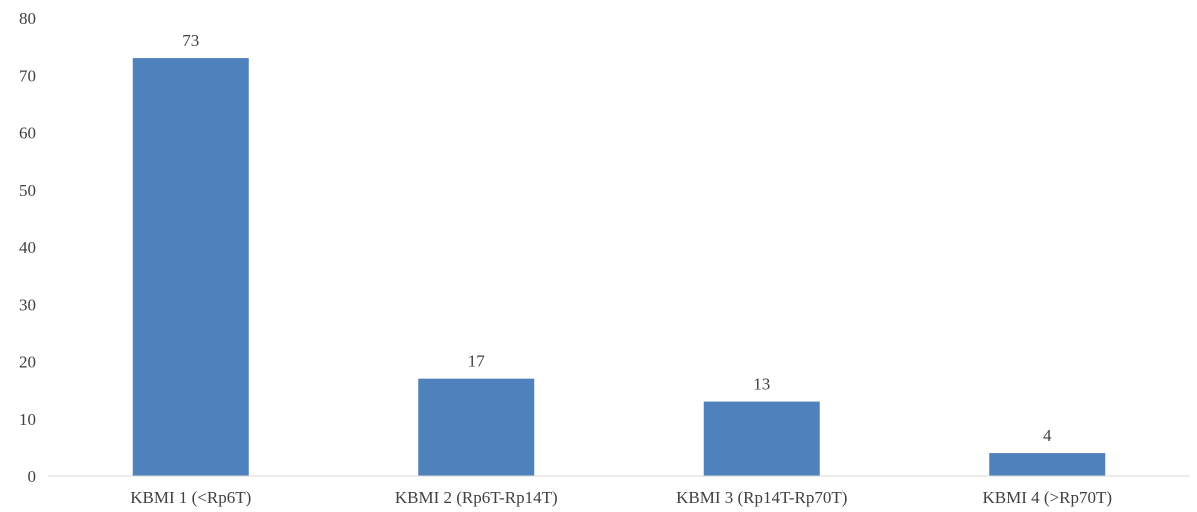  I want to click on x-tick-label: KBMI 2 (Rp6T-Rp14T), so click(476, 497).